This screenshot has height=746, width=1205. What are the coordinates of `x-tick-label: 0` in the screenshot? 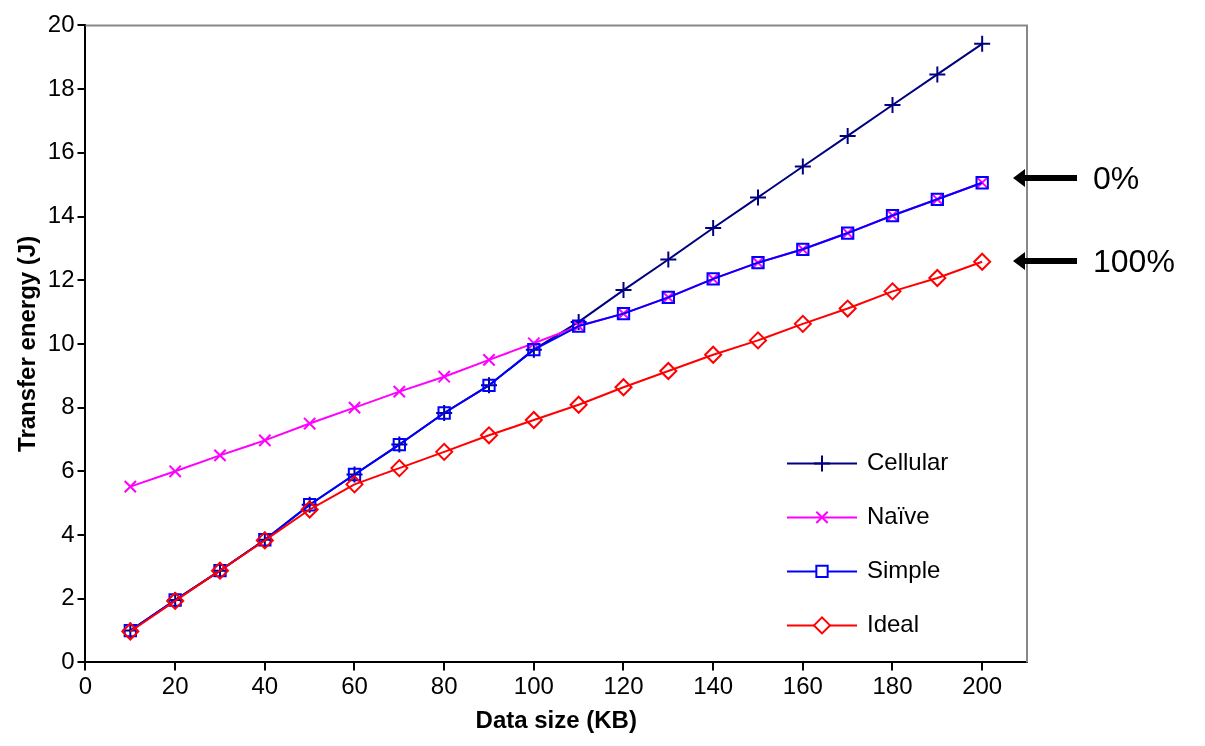 It's located at (85, 686).